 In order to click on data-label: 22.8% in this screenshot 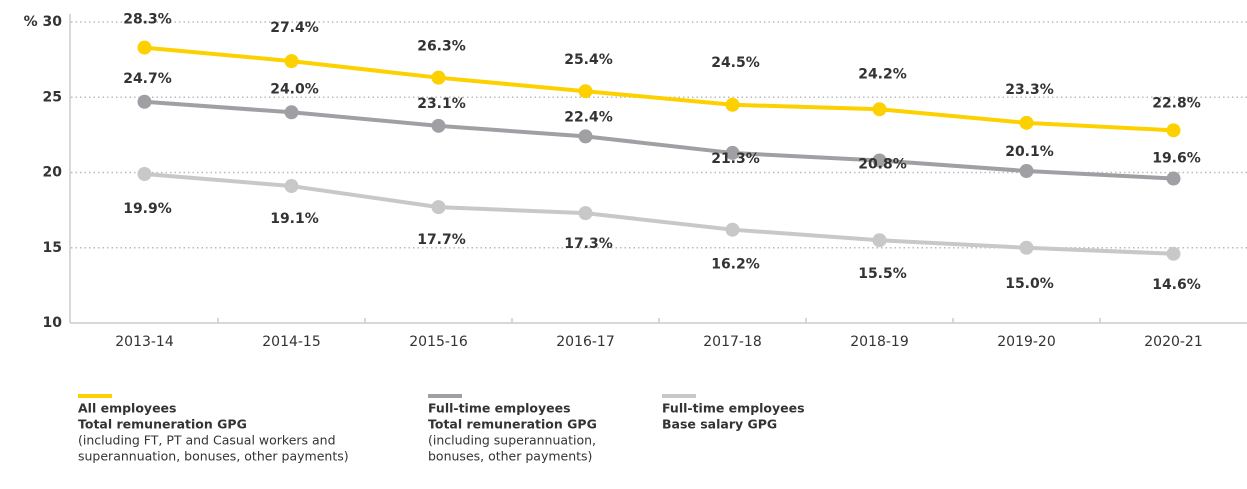, I will do `click(1176, 103)`.